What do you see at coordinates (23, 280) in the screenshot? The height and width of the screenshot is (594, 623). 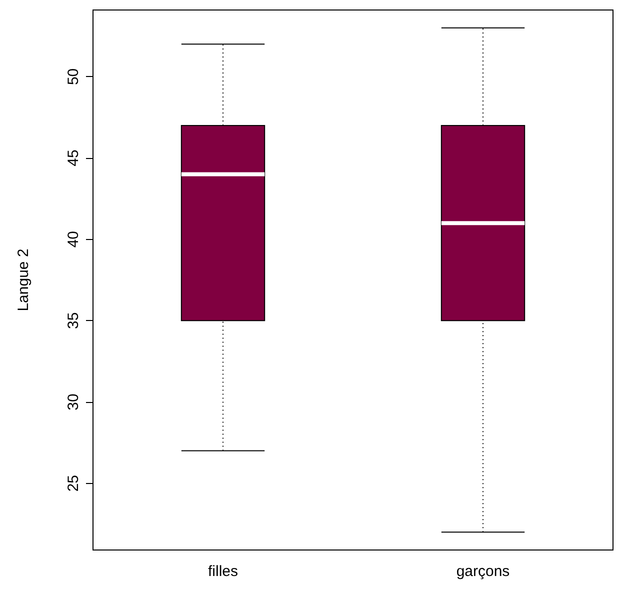 I see `y-axis-title: Langue 2` at bounding box center [23, 280].